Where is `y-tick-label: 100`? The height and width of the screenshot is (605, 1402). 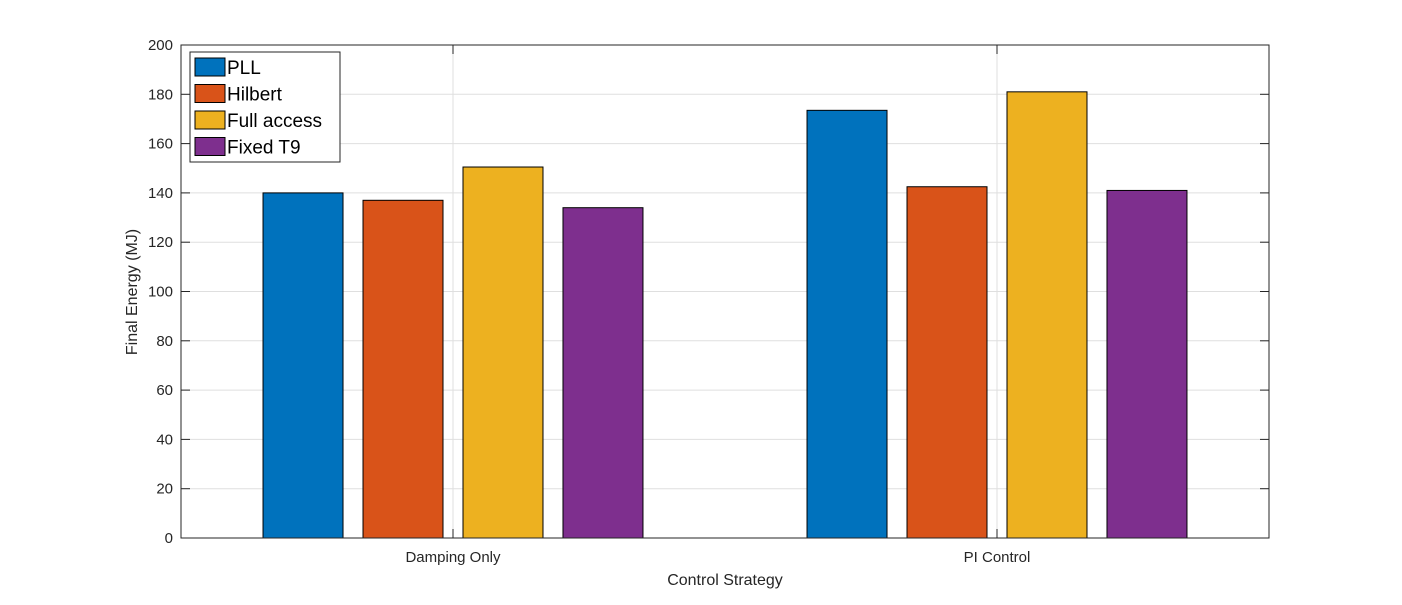 y-tick-label: 100 is located at coordinates (160, 292).